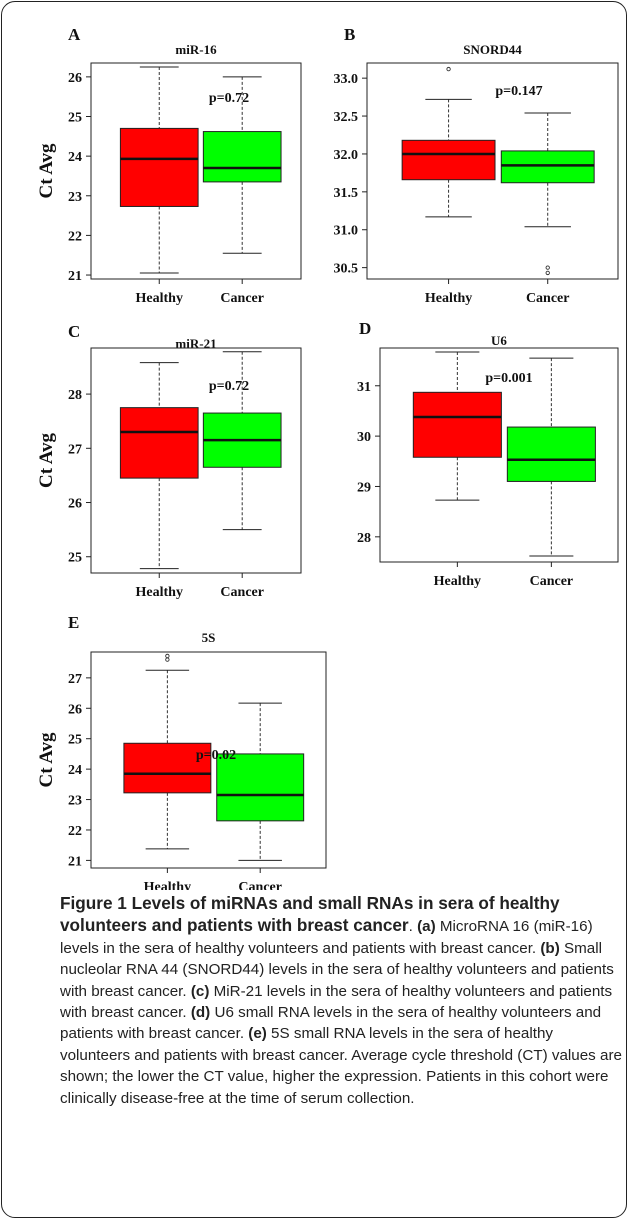 The height and width of the screenshot is (1225, 632). I want to click on caption-title-end: ., so click(410, 927).